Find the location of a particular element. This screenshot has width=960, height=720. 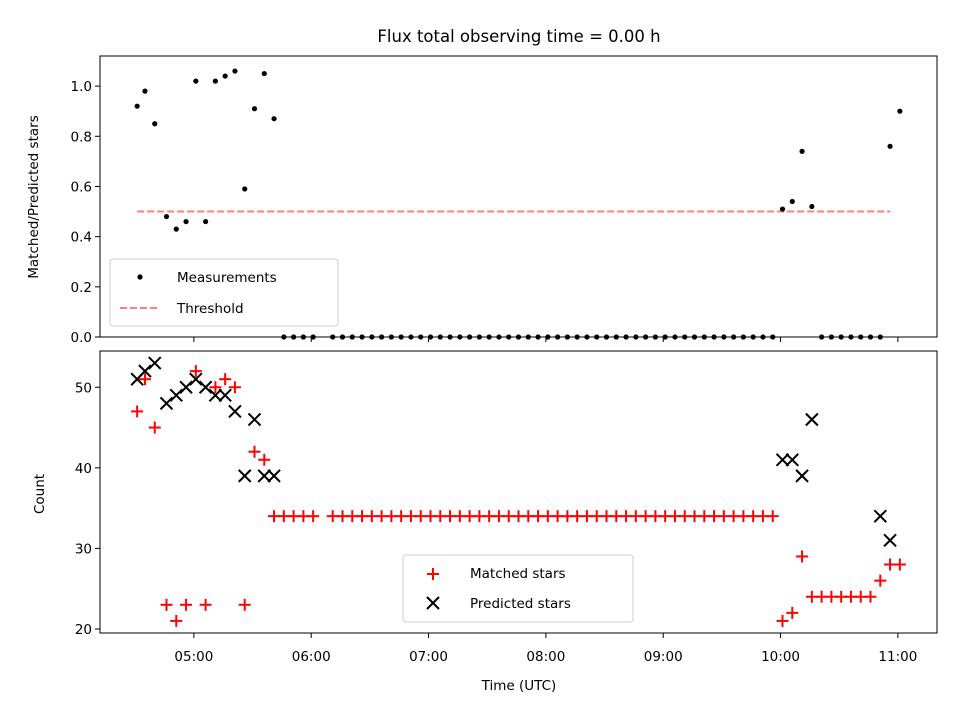

x-tick-label: 08:00 is located at coordinates (545, 657).